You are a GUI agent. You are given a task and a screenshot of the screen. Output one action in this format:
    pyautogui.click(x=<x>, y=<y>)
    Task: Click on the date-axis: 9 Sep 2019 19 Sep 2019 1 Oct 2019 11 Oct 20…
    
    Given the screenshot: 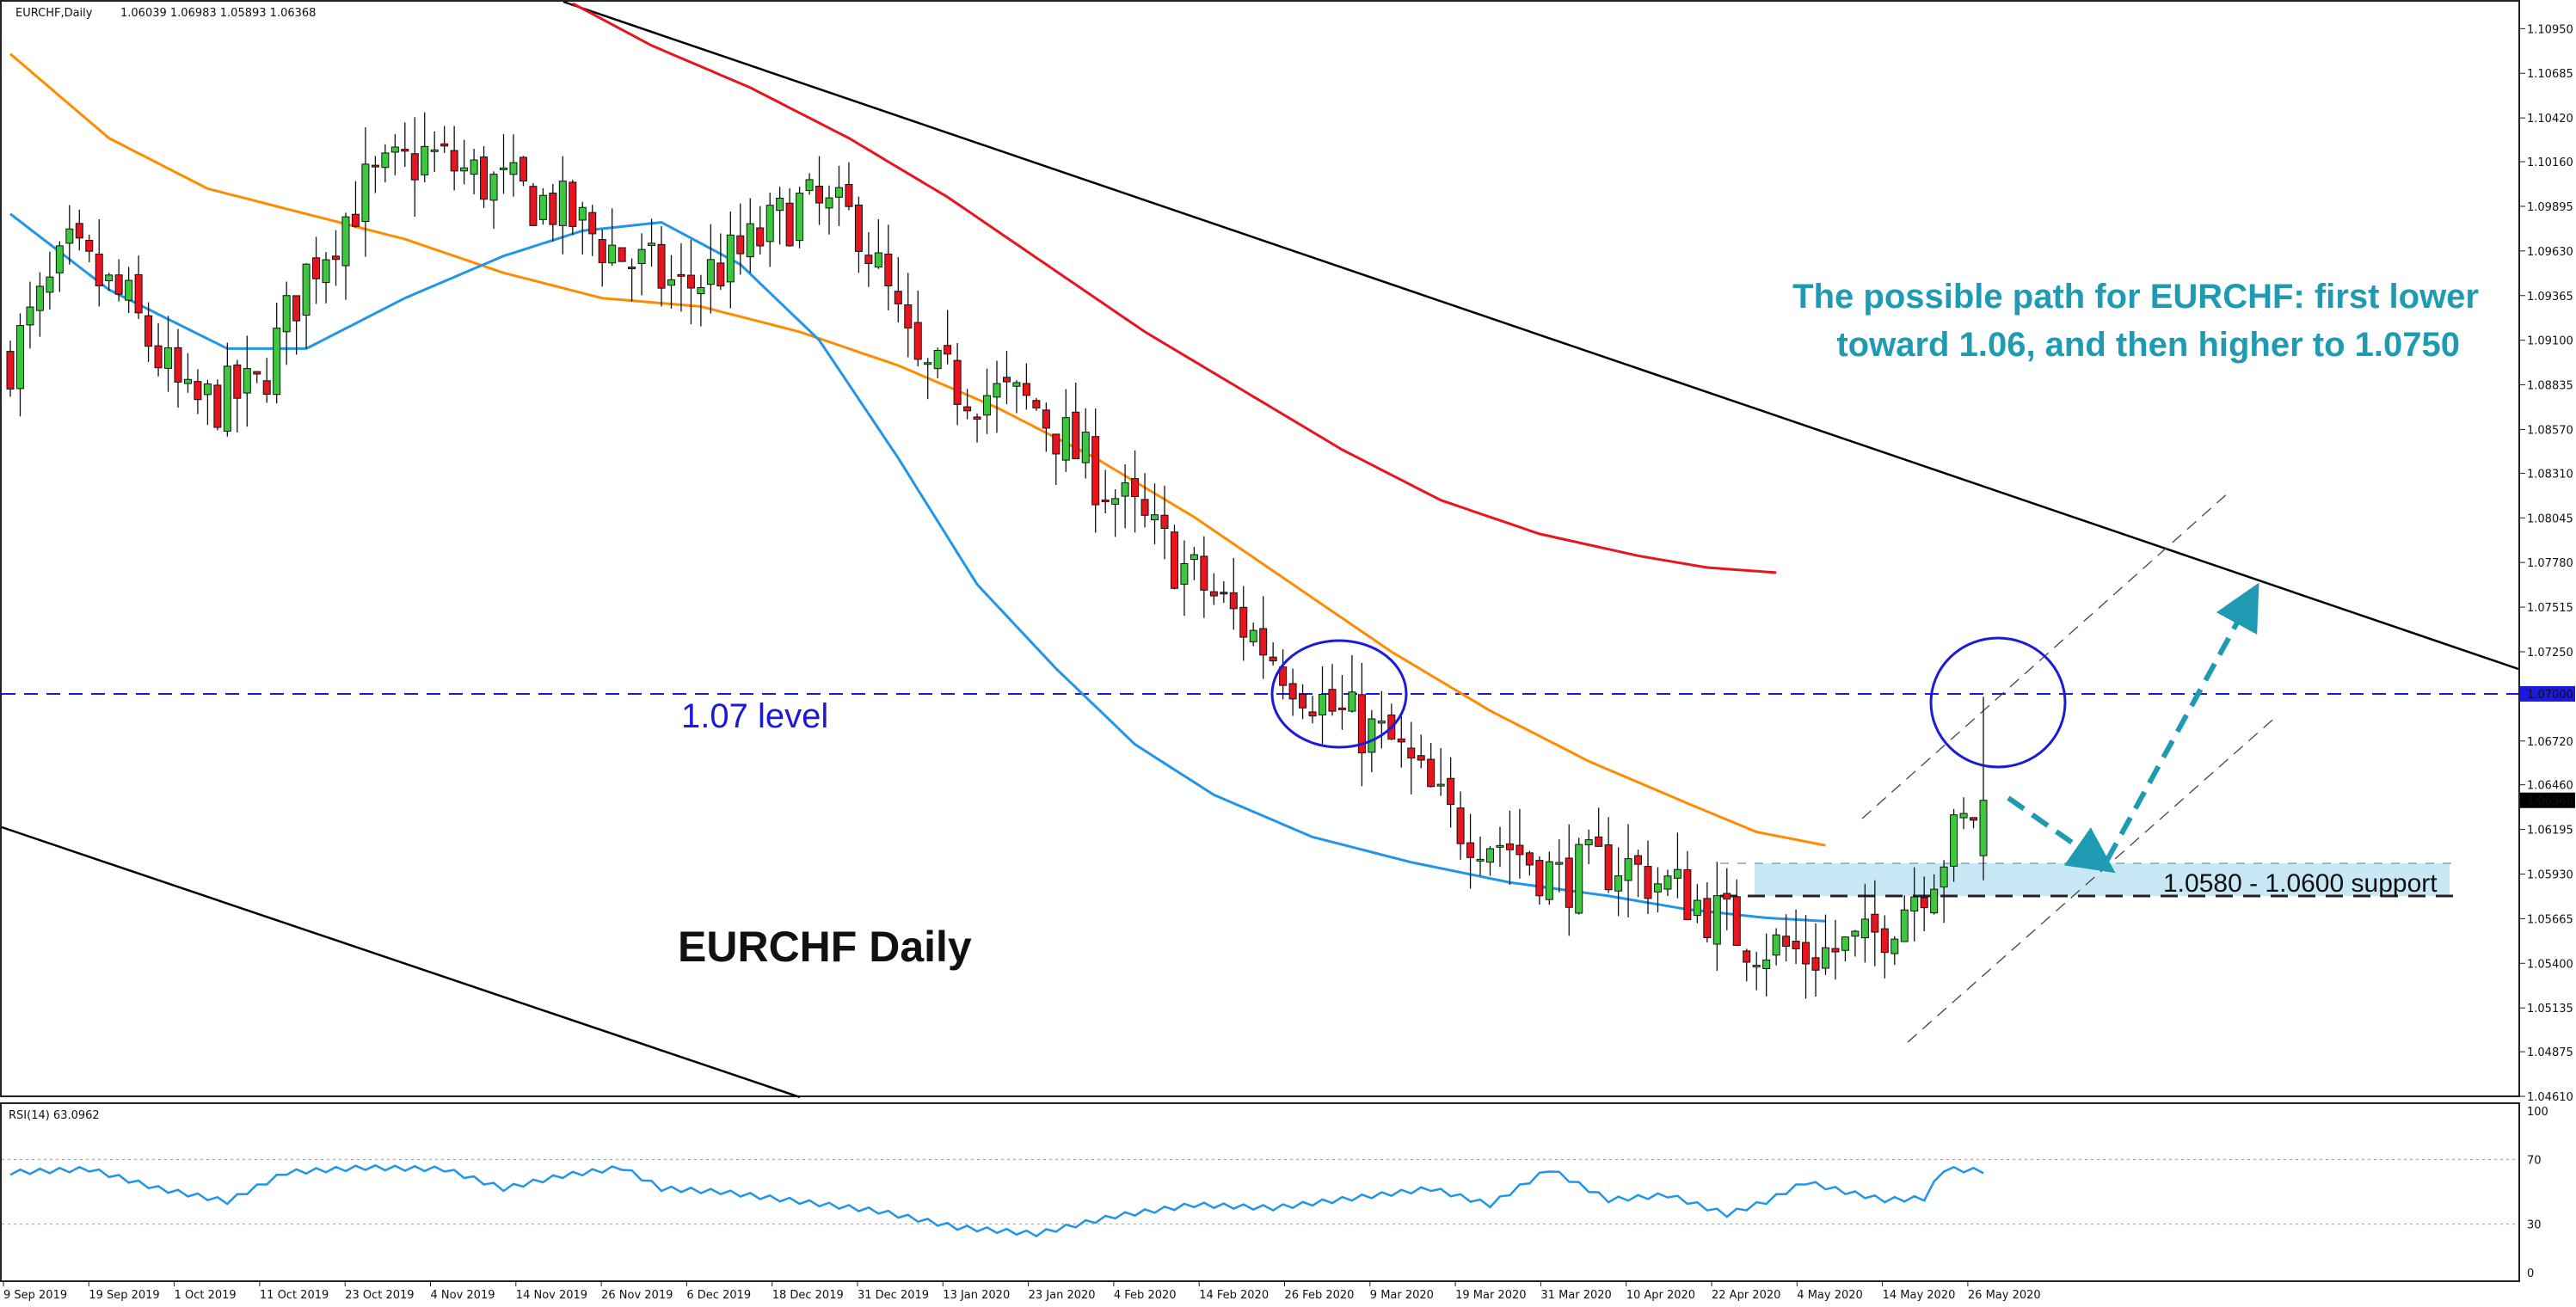 What is the action you would take?
    pyautogui.click(x=1022, y=1292)
    